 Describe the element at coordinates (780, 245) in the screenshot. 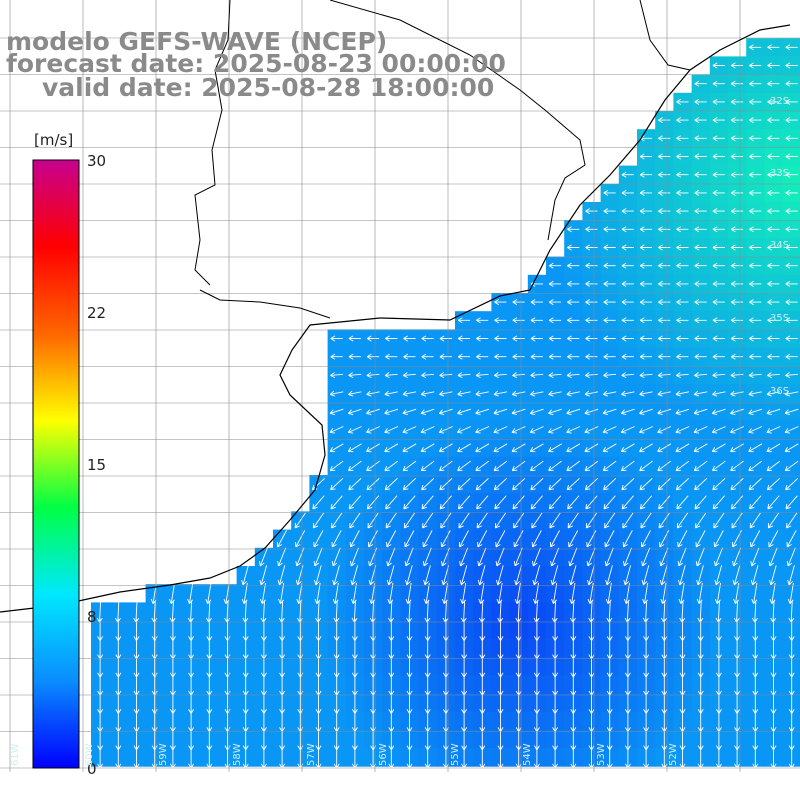

I see `lat-label: 34S` at that location.